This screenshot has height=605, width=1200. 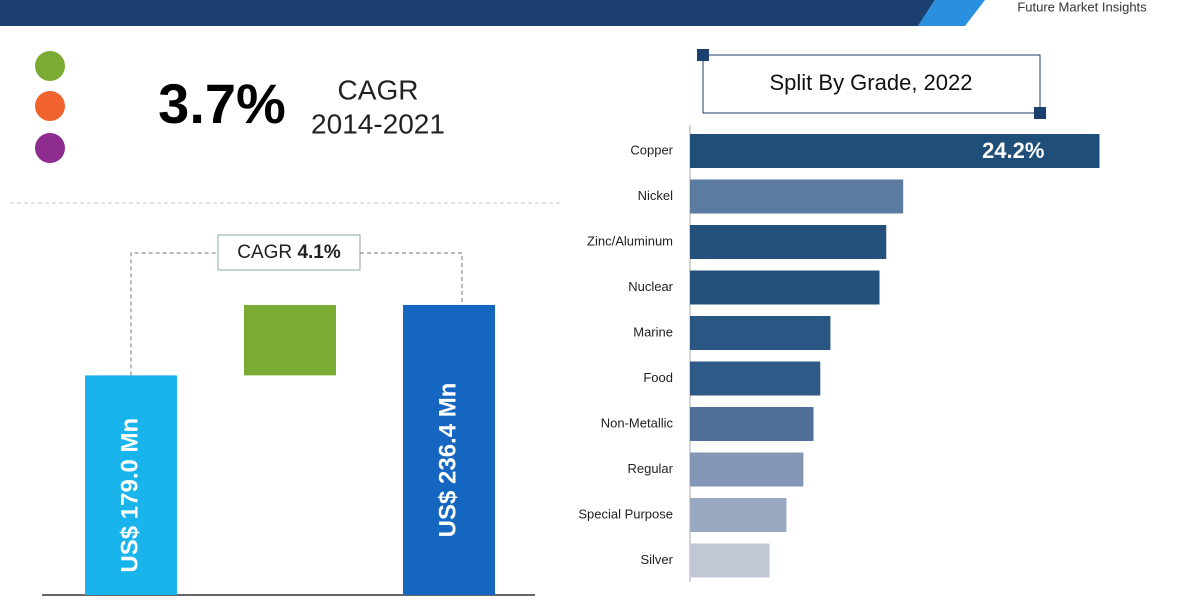 What do you see at coordinates (222, 103) in the screenshot?
I see `headline-value: 3.7%` at bounding box center [222, 103].